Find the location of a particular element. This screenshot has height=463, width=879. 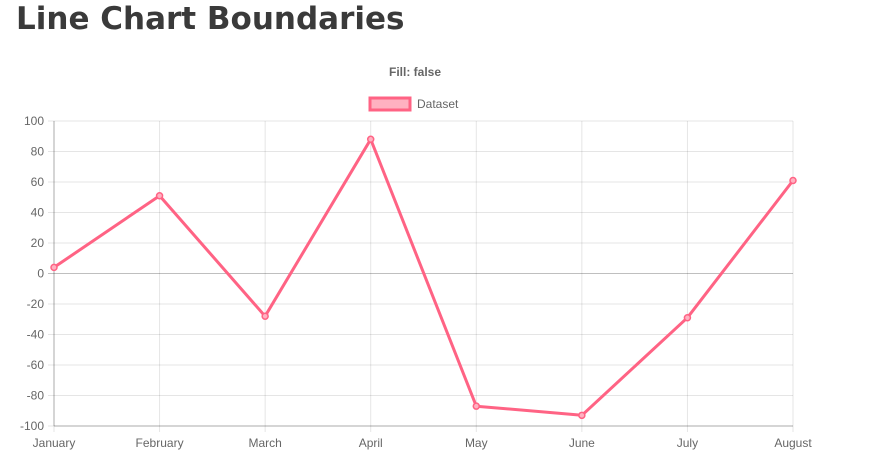

x-tick-label: August is located at coordinates (793, 443).